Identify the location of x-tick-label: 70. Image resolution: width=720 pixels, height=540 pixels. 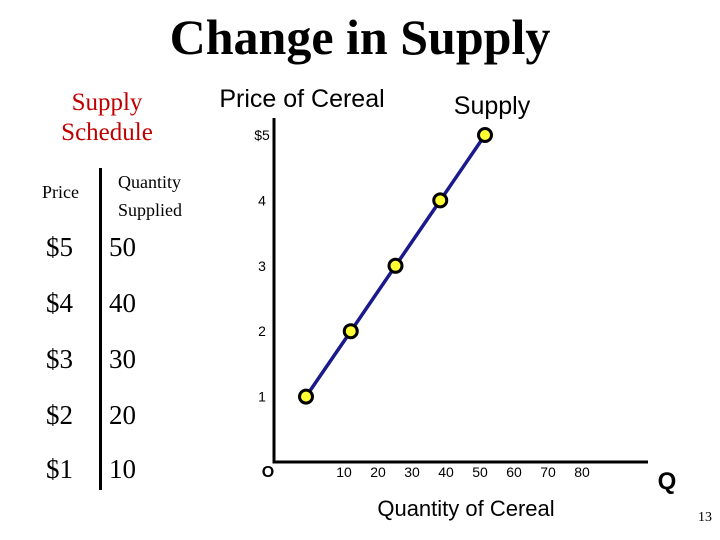
(548, 472).